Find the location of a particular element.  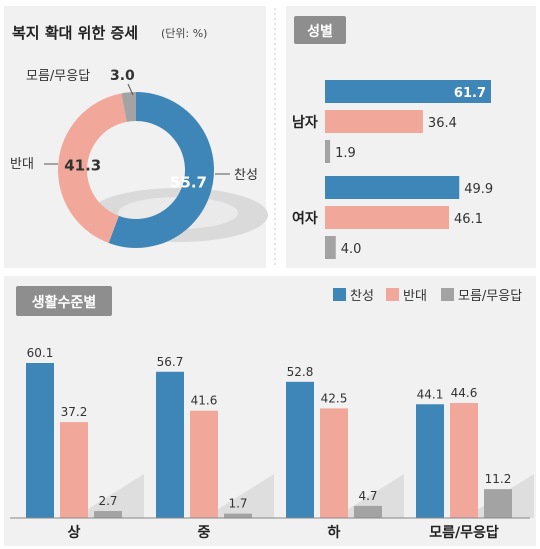

level-header: 생활수준별 is located at coordinates (64, 302).